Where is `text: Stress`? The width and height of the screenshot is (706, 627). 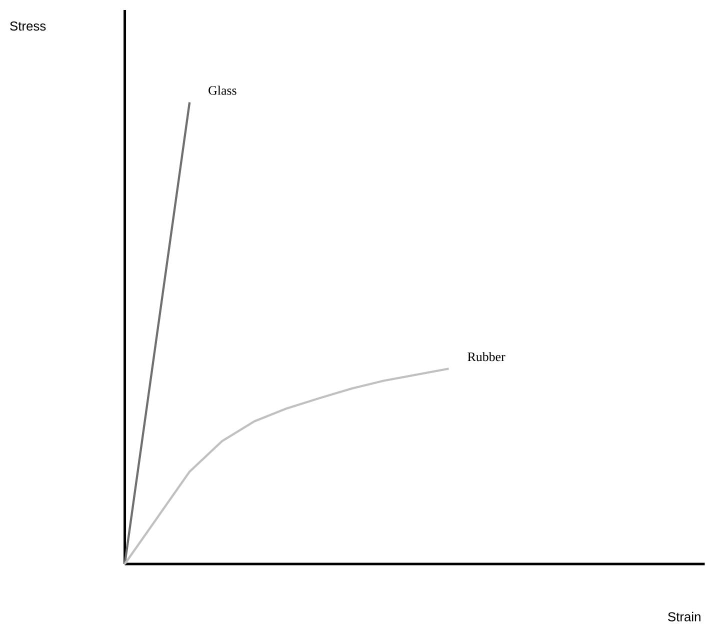
text: Stress is located at coordinates (28, 26).